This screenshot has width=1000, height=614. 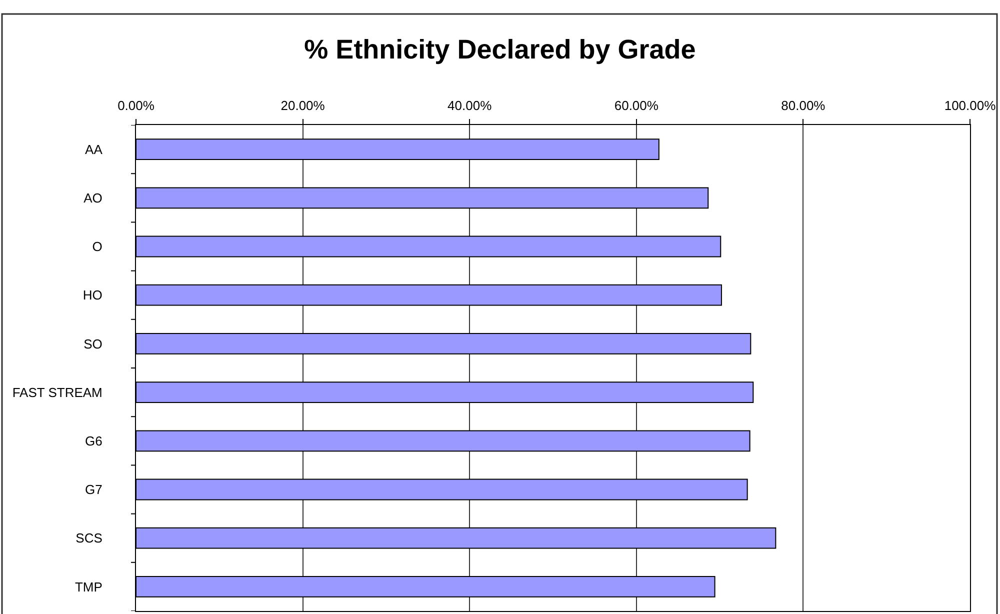 I want to click on y-tick-label: AO, so click(x=93, y=198).